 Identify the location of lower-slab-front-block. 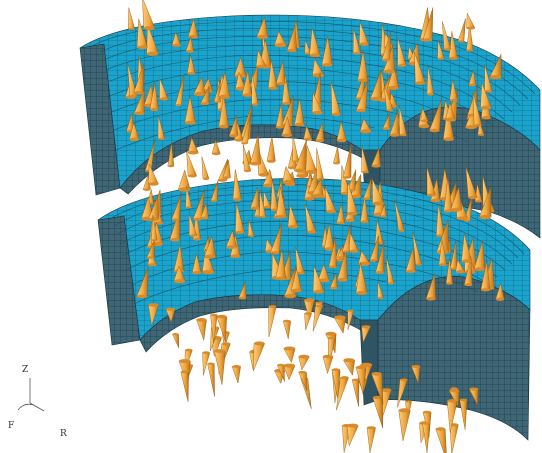
(454, 358).